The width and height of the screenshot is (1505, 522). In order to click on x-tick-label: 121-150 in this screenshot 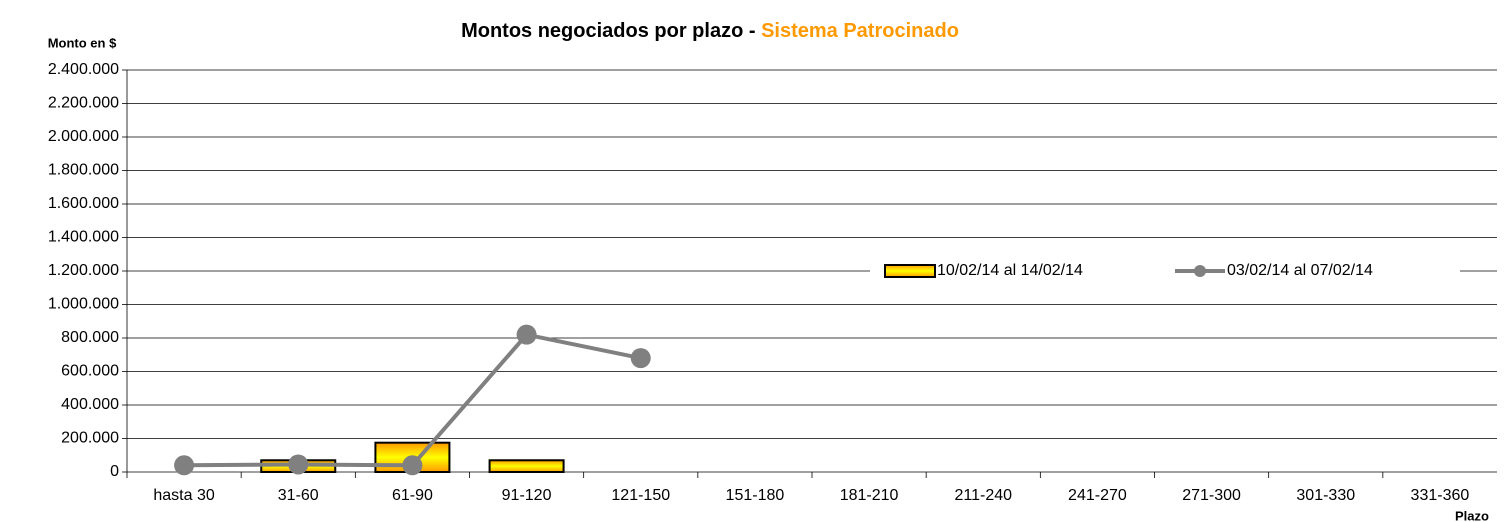, I will do `click(640, 495)`.